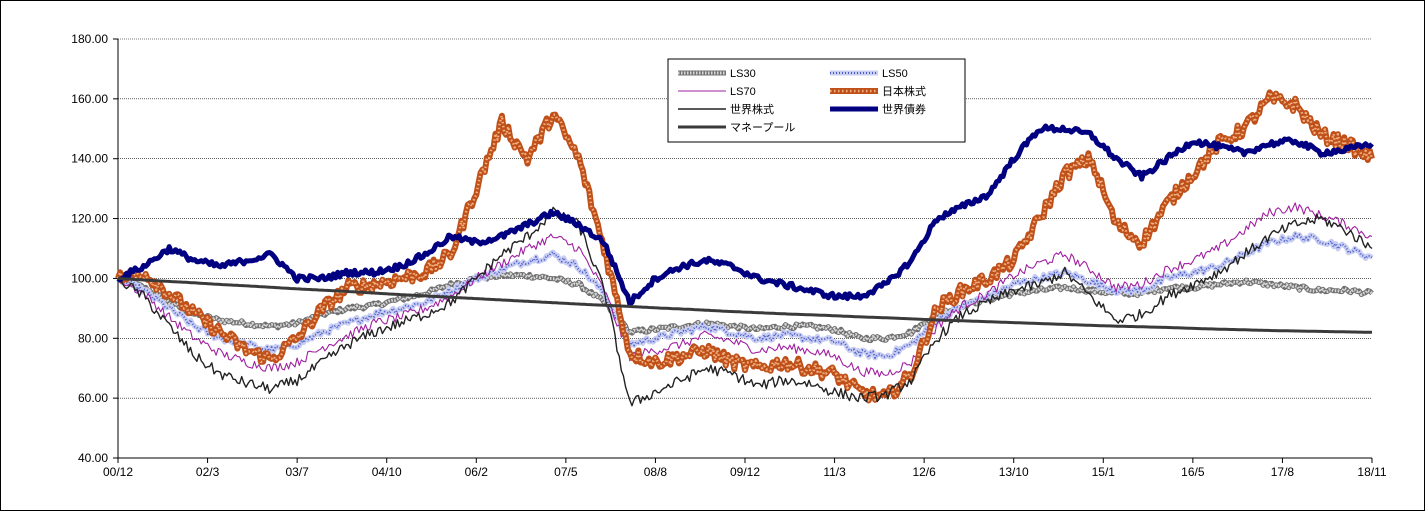 This screenshot has width=1425, height=515. Describe the element at coordinates (1104, 472) in the screenshot. I see `x-tick-label: 15/1` at that location.